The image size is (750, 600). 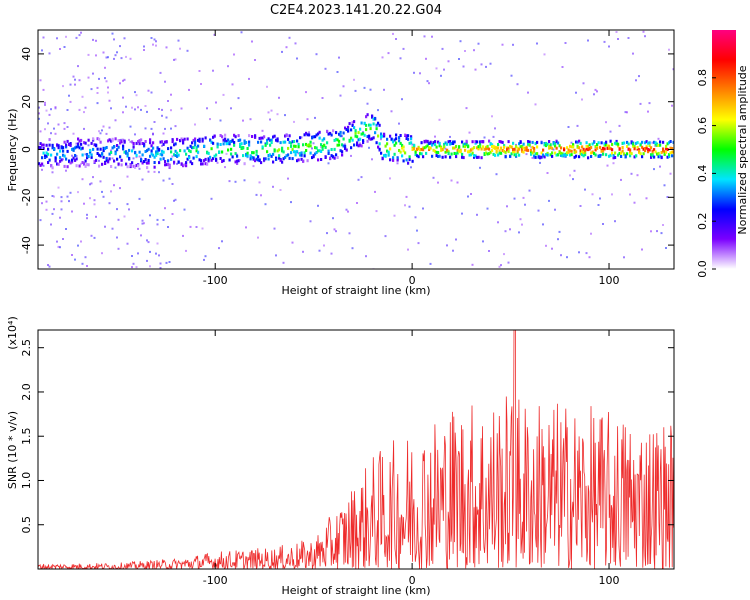 I want to click on y-tick-label: 1.0, so click(x=26, y=481).